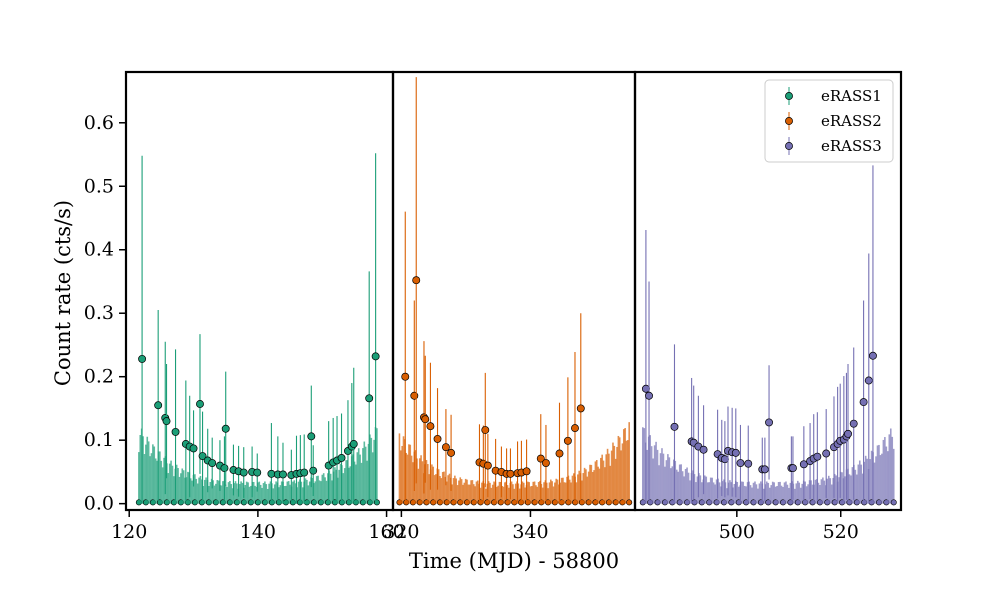  What do you see at coordinates (493, 290) in the screenshot?
I see `points-erass2` at bounding box center [493, 290].